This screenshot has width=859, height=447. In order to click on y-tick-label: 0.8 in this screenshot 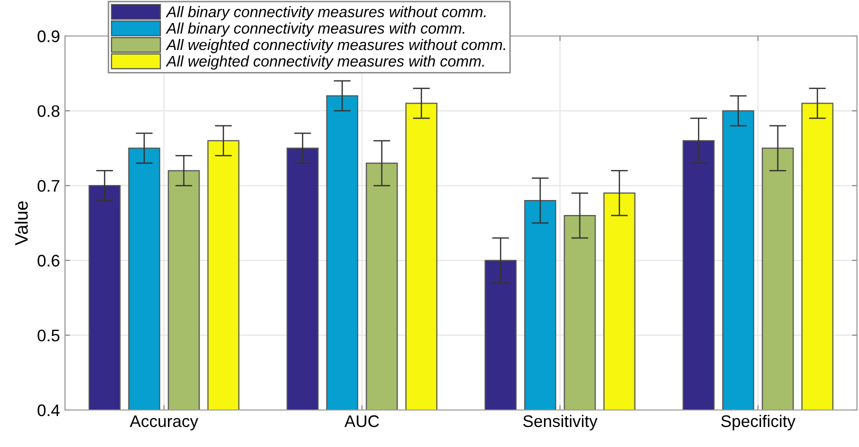, I will do `click(49, 111)`.